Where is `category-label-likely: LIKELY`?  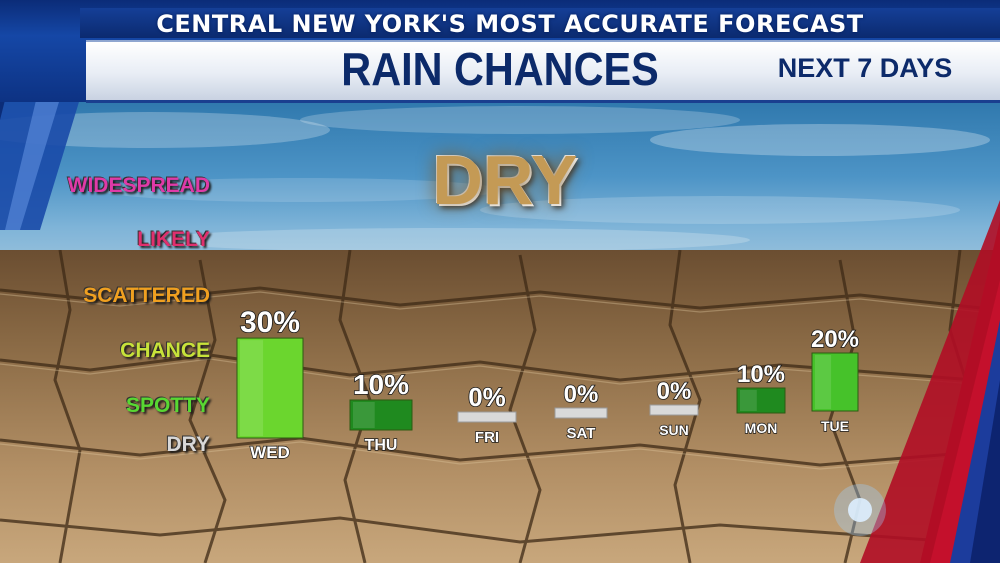 category-label-likely: LIKELY is located at coordinates (173, 239).